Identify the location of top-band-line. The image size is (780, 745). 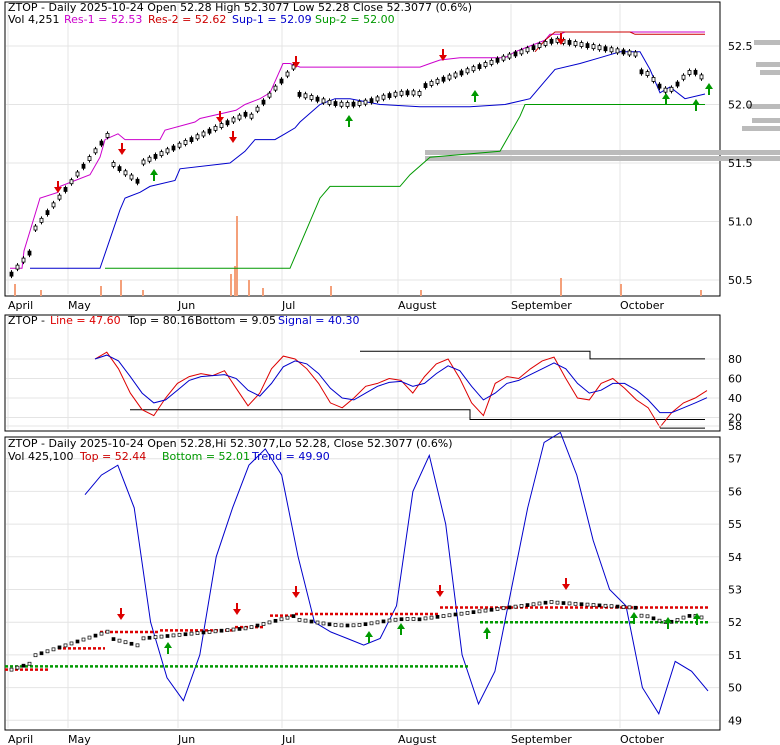
(532, 355).